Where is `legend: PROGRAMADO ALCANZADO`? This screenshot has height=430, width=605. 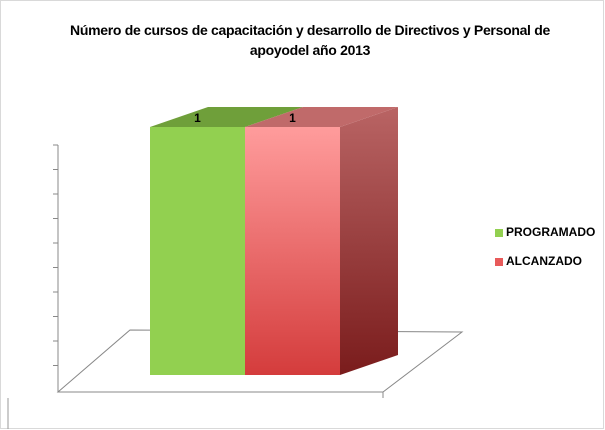
legend: PROGRAMADO ALCANZADO is located at coordinates (545, 246).